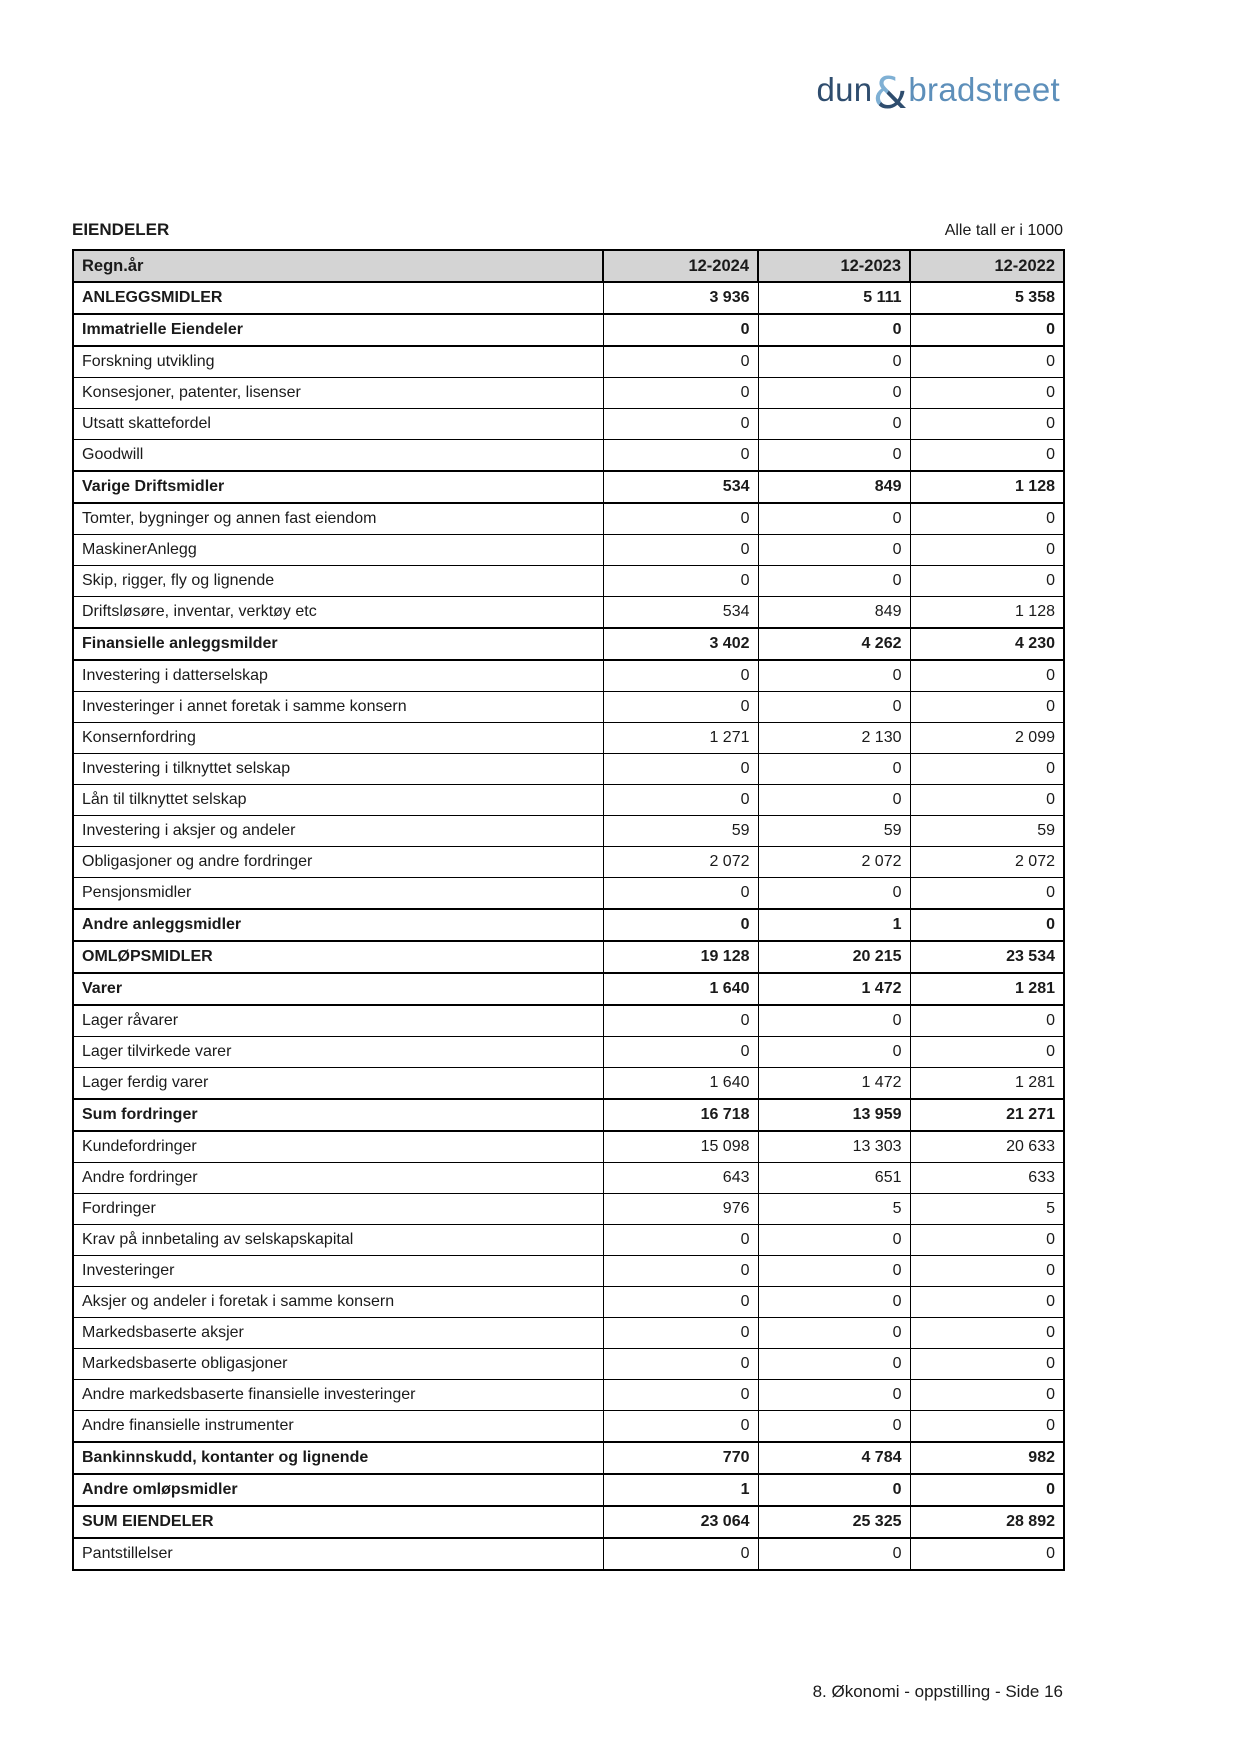  I want to click on row-label: Goodwill, so click(338, 455).